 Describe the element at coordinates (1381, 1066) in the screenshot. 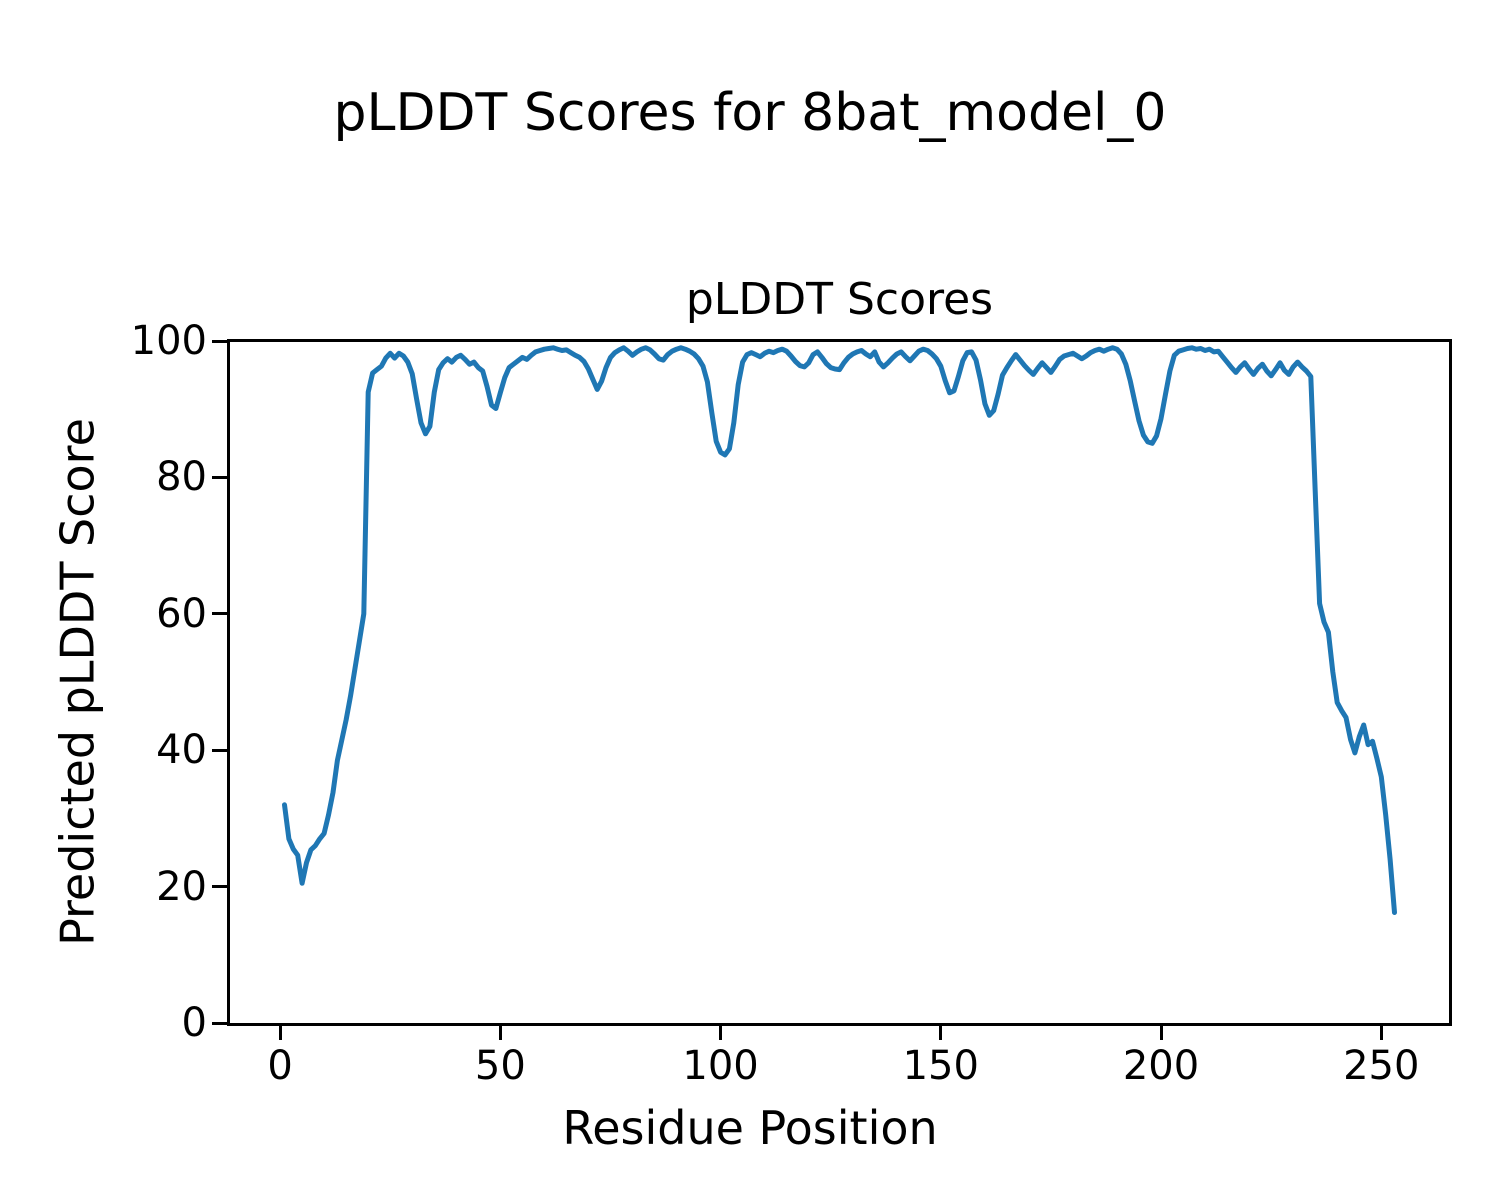

I see `x-tick-label: 250` at that location.